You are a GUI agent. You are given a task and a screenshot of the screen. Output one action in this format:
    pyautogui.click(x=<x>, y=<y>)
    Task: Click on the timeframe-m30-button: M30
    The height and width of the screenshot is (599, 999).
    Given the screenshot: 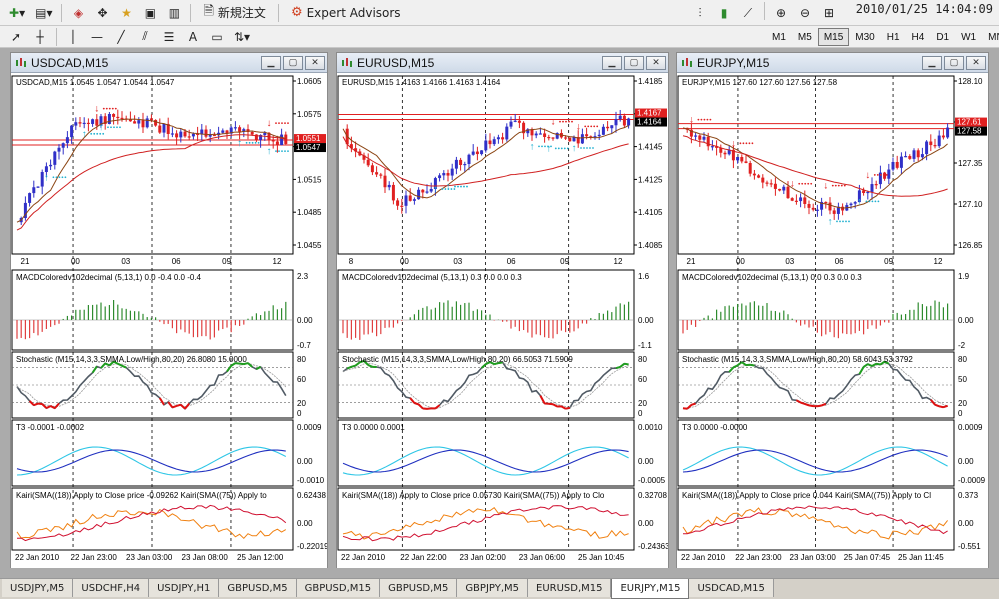 What is the action you would take?
    pyautogui.click(x=865, y=37)
    